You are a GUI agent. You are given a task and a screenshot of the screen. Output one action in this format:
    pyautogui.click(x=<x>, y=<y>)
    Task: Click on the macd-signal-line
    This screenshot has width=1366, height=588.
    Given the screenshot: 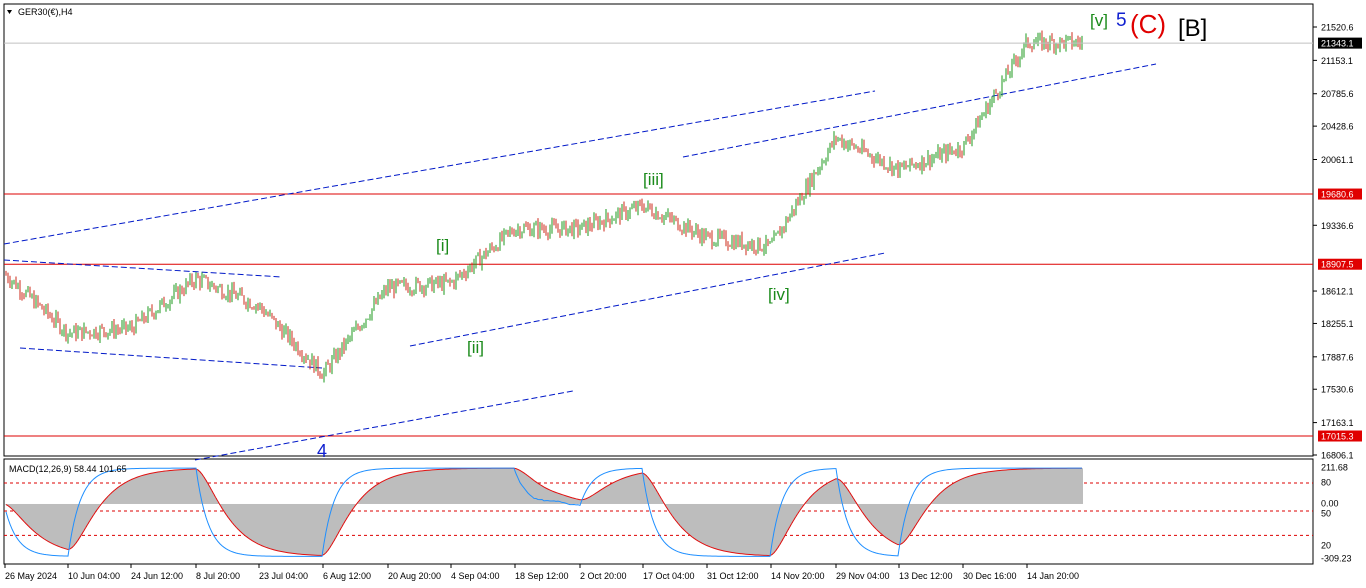 What is the action you would take?
    pyautogui.click(x=544, y=512)
    